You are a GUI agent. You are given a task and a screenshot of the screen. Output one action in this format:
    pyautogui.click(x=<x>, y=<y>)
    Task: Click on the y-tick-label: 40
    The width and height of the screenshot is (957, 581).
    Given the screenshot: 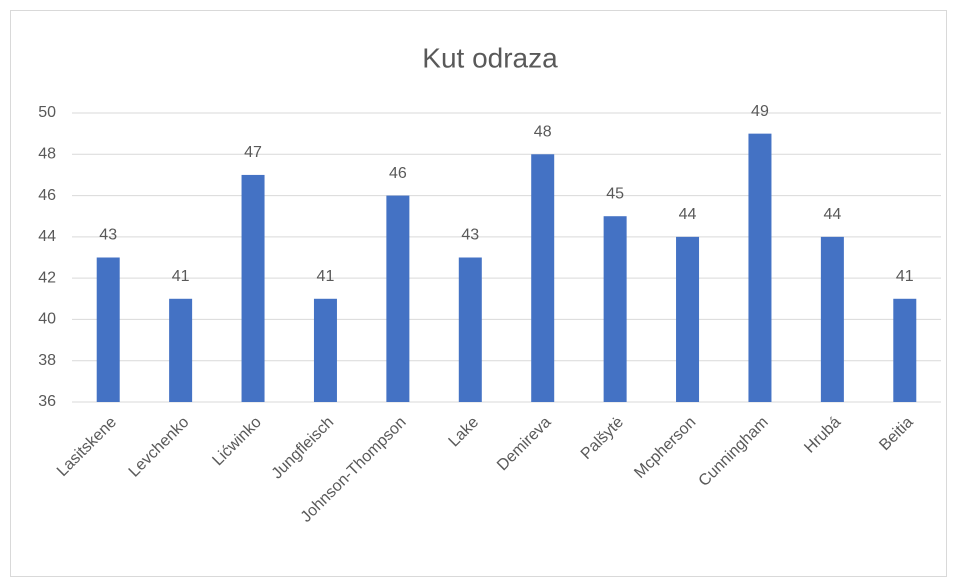 What is the action you would take?
    pyautogui.click(x=47, y=319)
    